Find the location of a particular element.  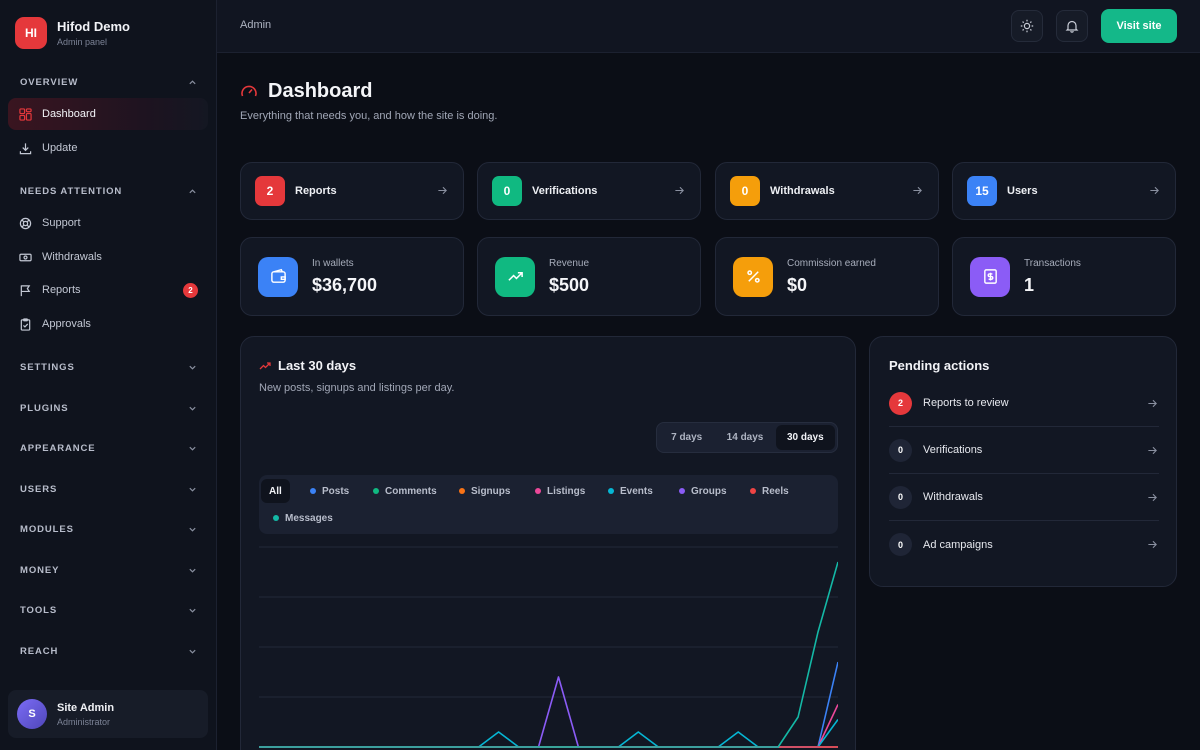

filter-posts: Posts is located at coordinates (329, 491).